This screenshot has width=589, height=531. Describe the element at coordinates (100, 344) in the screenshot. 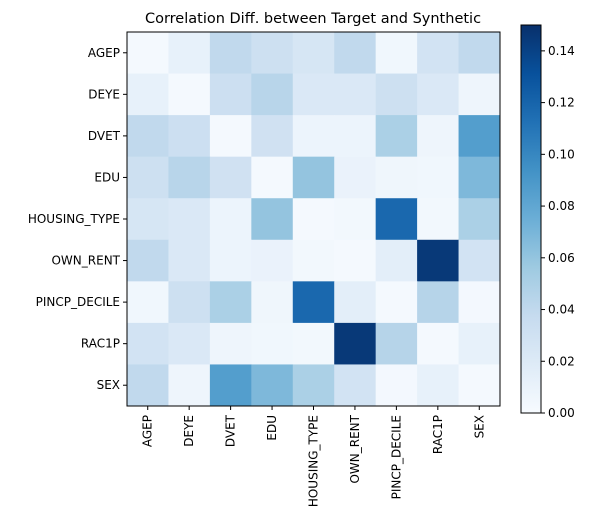

I see `y-tick-label: RAC1P` at that location.